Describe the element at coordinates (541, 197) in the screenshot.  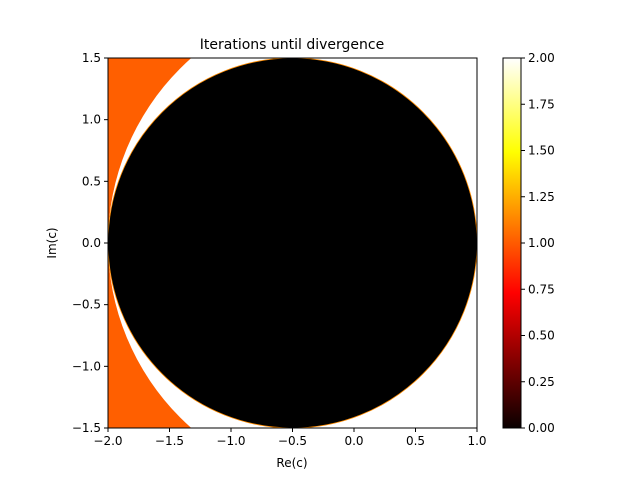
I see `colorbar-tick-label: 1.25` at that location.